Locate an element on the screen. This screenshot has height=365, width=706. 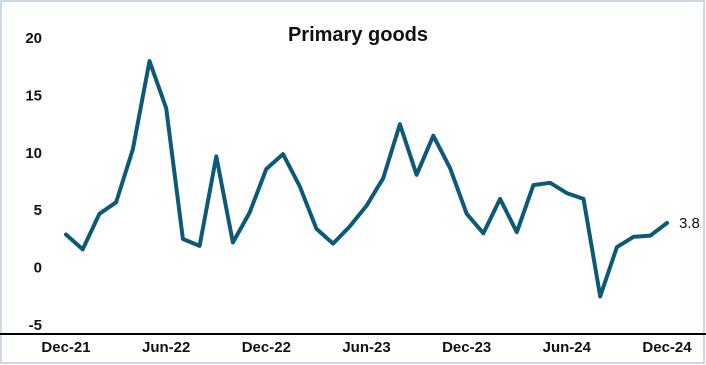
y-axis-ticks: -5 0 5 10 15 20 is located at coordinates (33, 182).